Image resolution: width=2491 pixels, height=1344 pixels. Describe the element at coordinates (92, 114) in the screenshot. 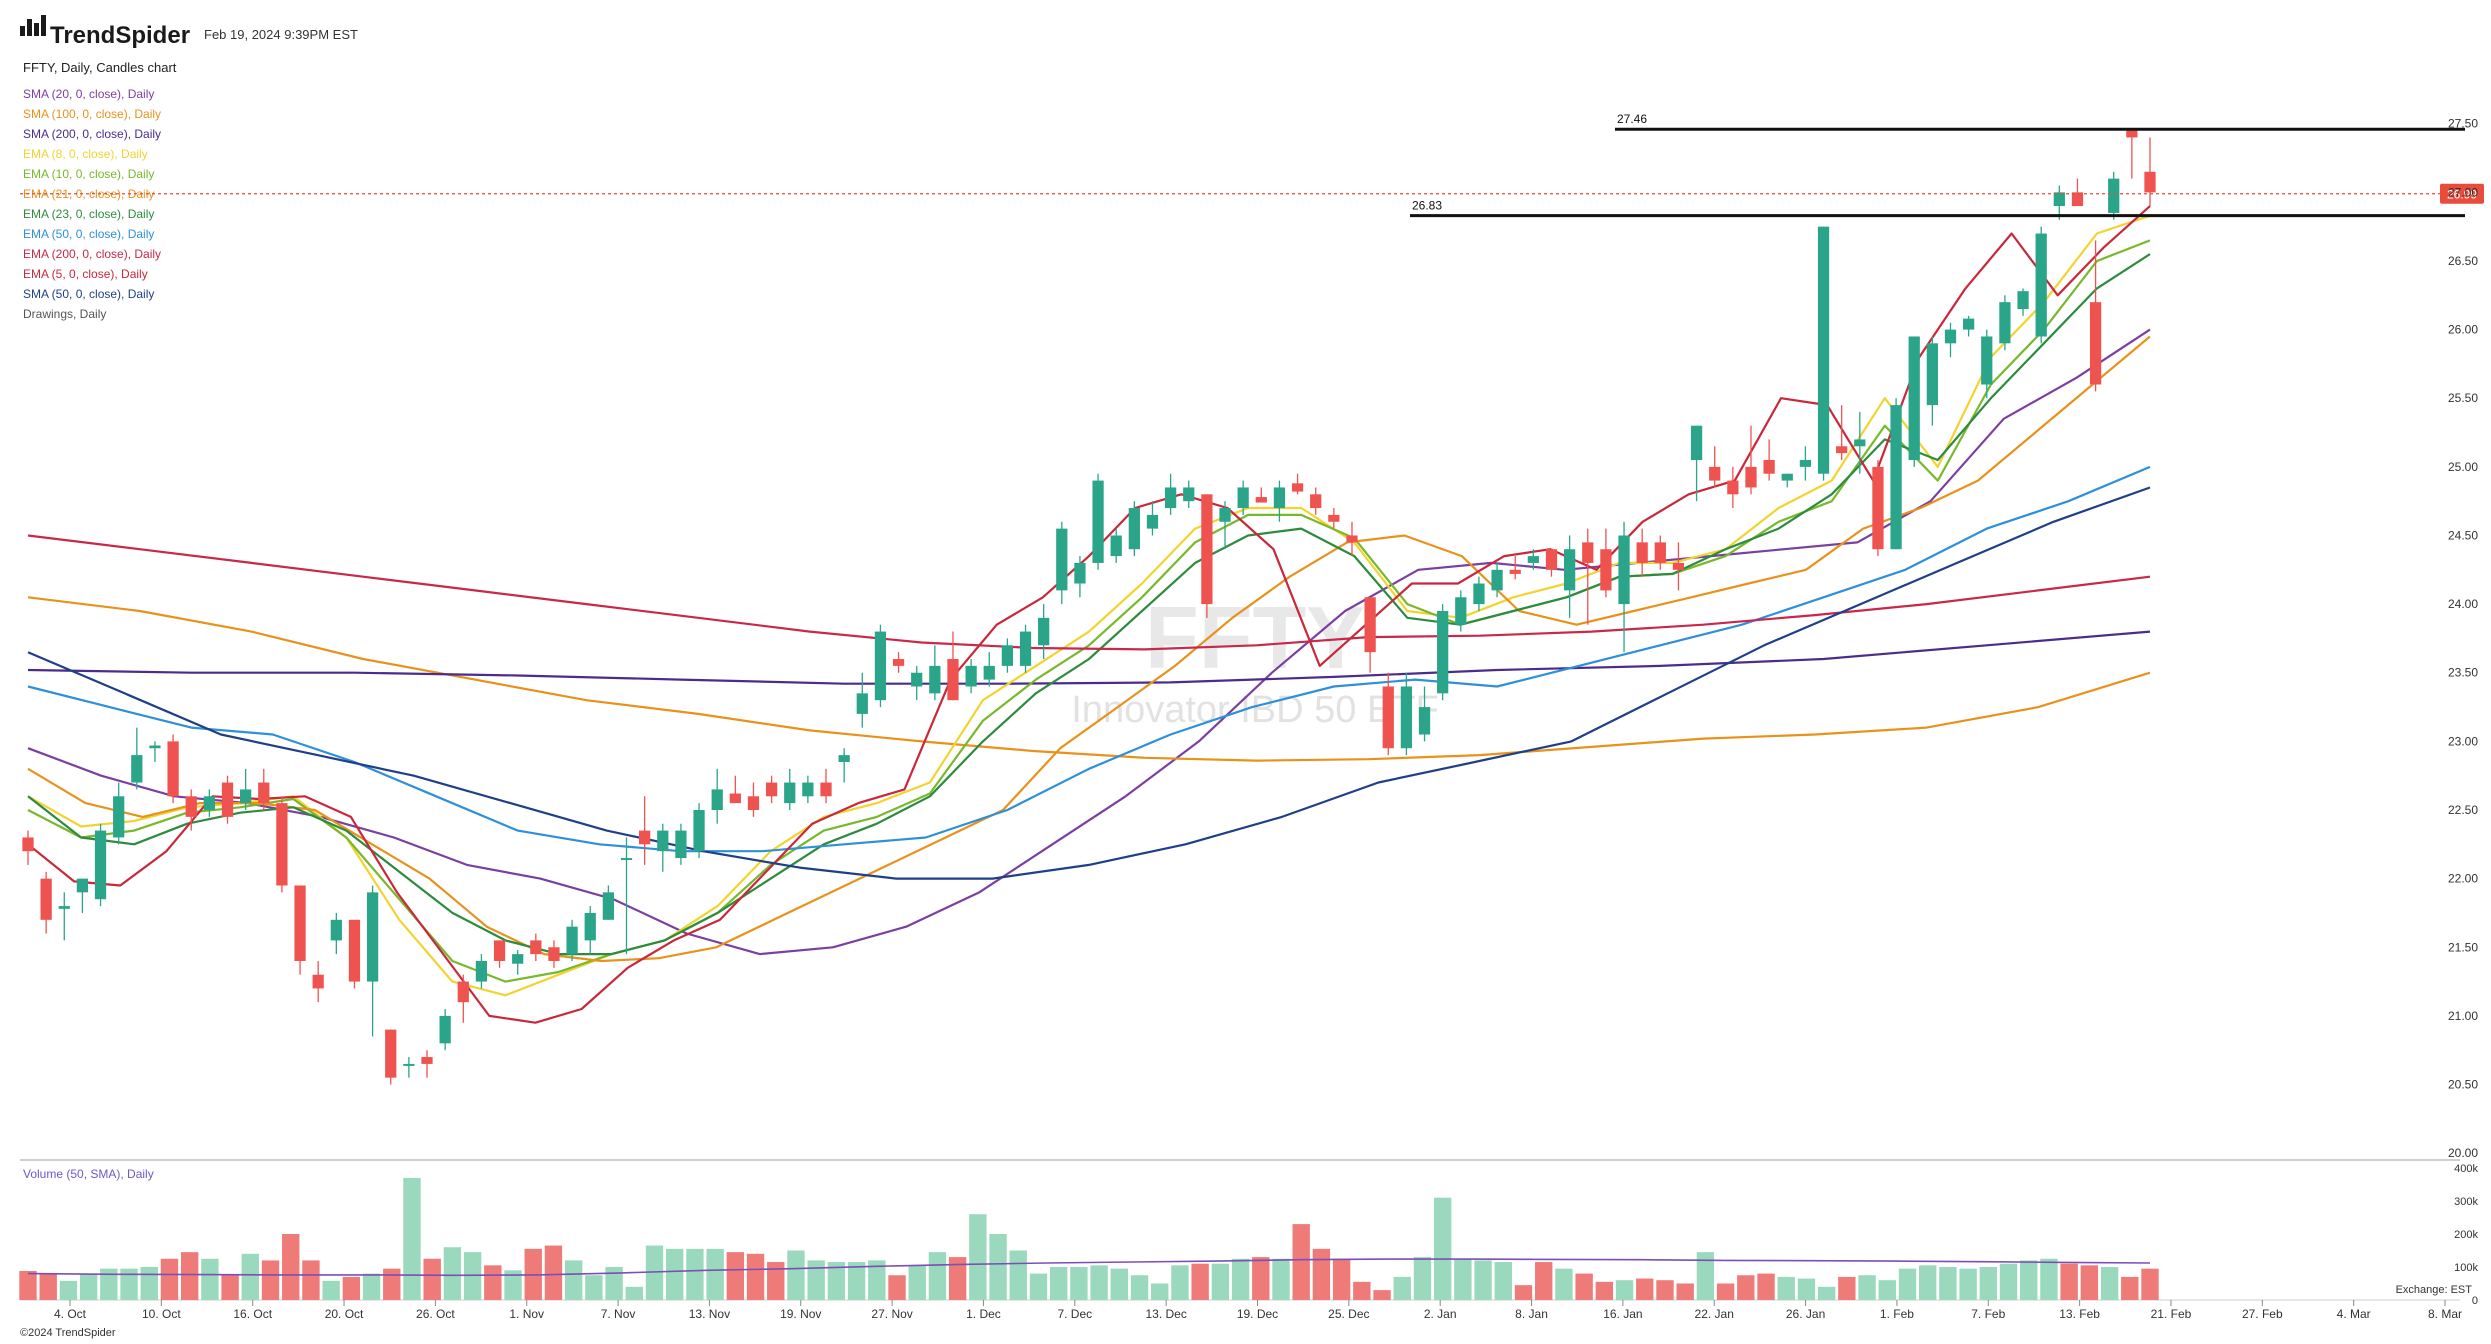

I see `legend-item: SMA (100, 0, close), Daily` at that location.